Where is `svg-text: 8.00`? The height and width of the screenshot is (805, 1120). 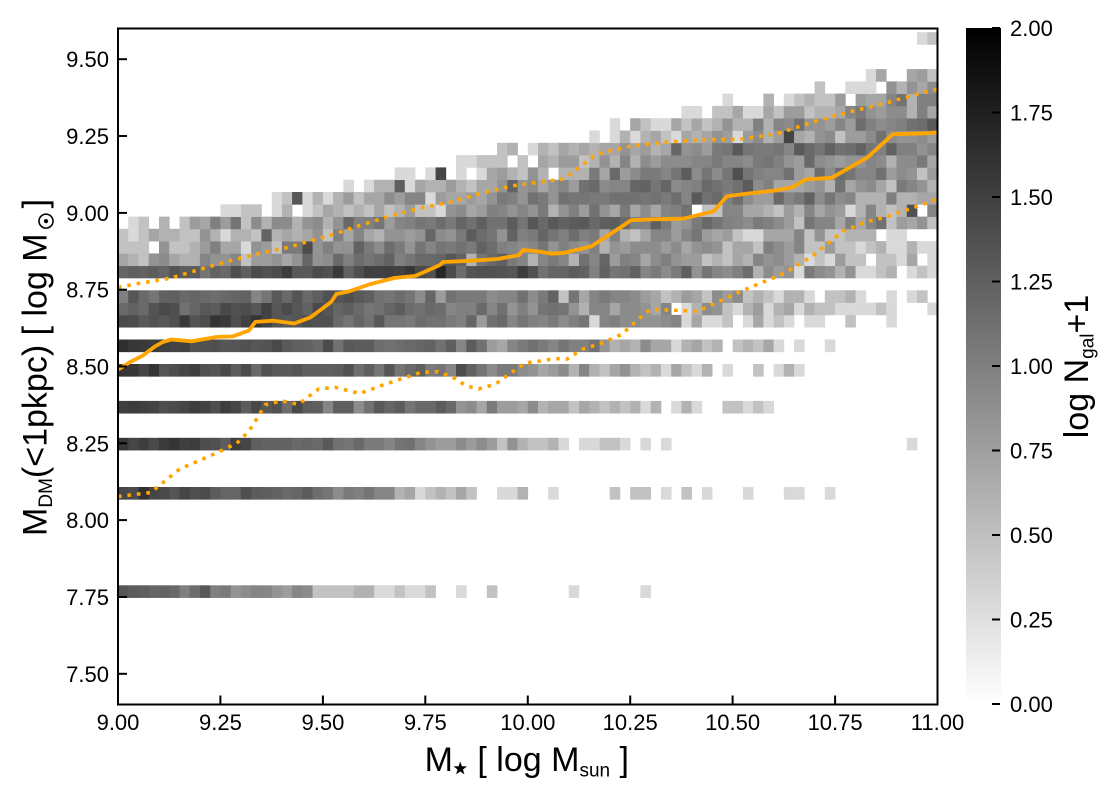 svg-text: 8.00 is located at coordinates (87, 520).